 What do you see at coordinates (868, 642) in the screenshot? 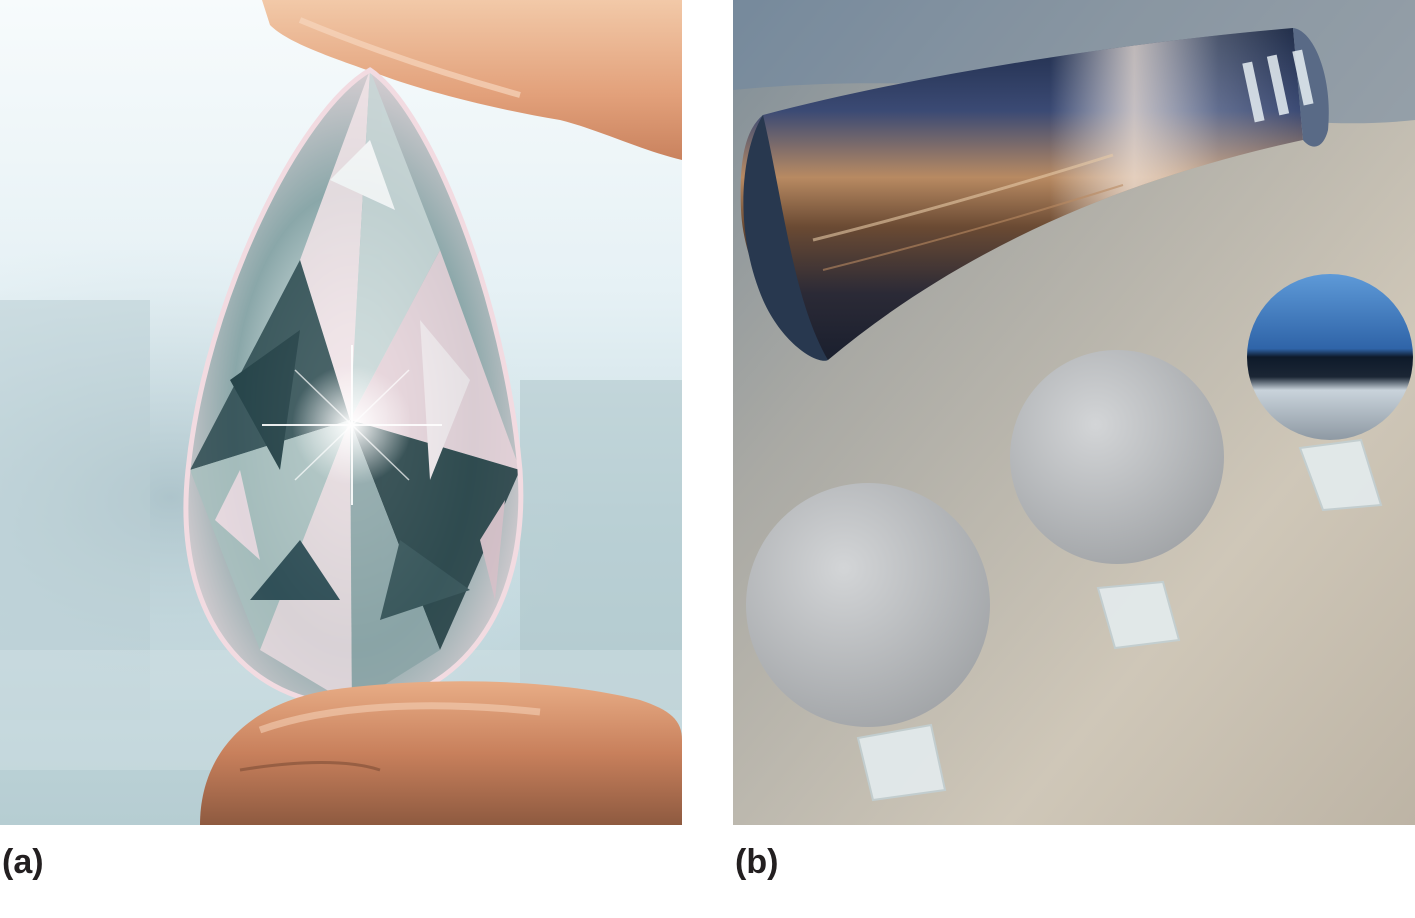
I see `wafer-front` at bounding box center [868, 642].